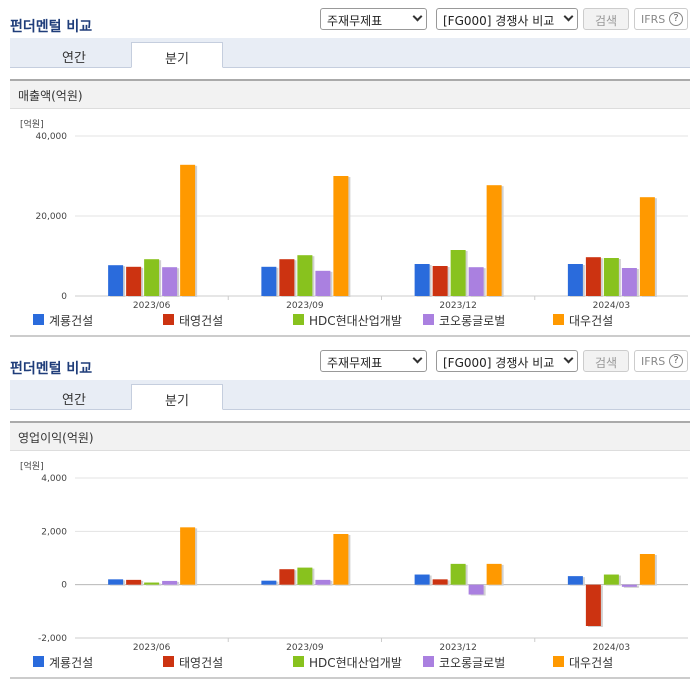 Image resolution: width=696 pixels, height=684 pixels. Describe the element at coordinates (71, 663) in the screenshot. I see `legend-label: 계룡건설` at that location.